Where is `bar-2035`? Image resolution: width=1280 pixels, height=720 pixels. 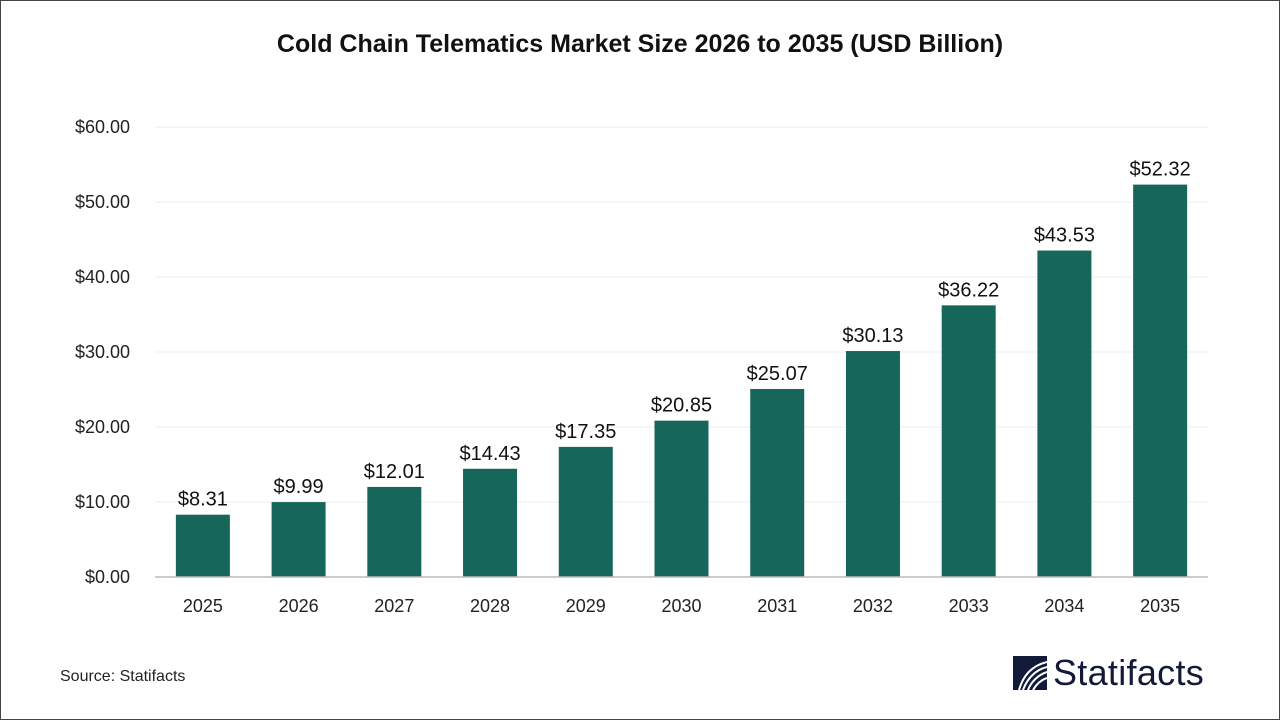
bar-2035 is located at coordinates (1160, 380).